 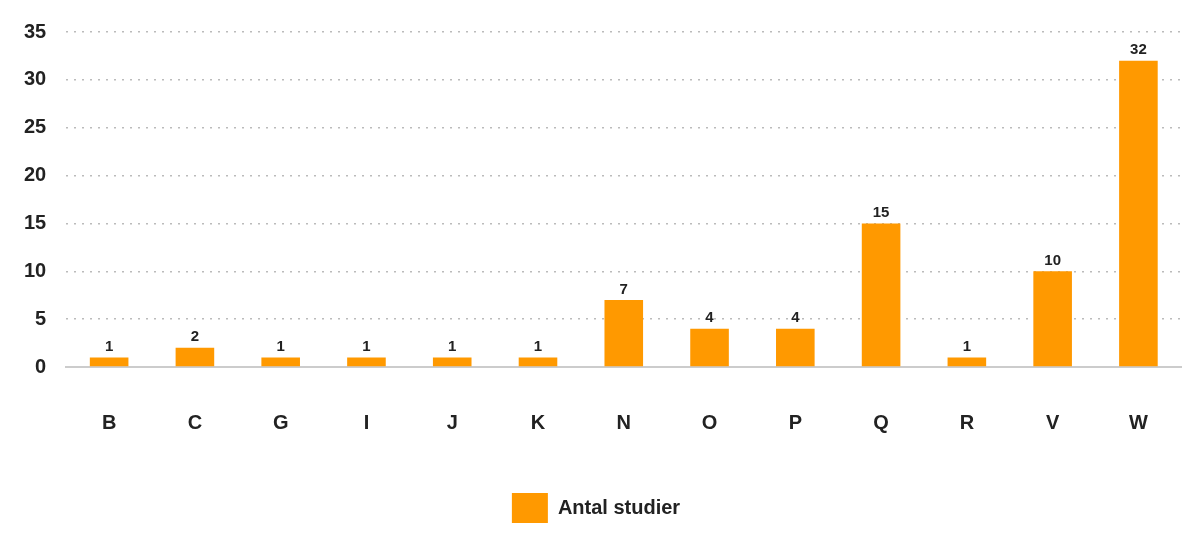 What do you see at coordinates (881, 212) in the screenshot?
I see `data-label: 15` at bounding box center [881, 212].